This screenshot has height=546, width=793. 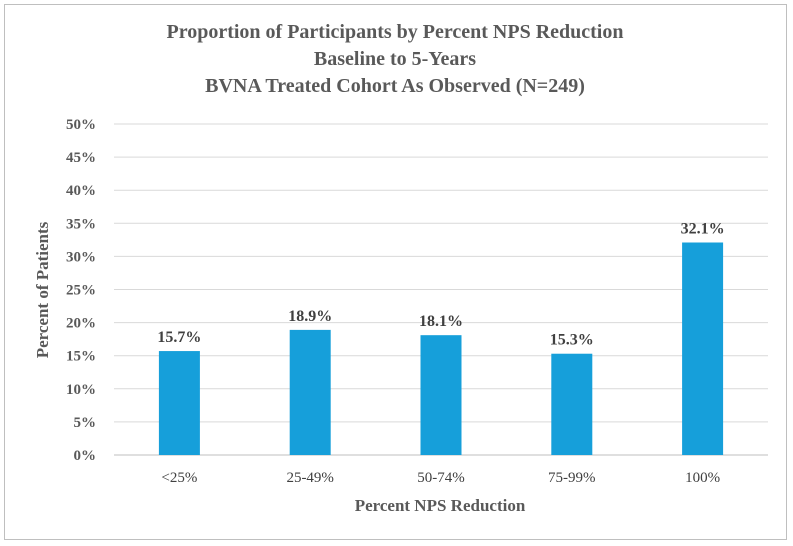 I want to click on y-tick-label: 15%, so click(x=81, y=357).